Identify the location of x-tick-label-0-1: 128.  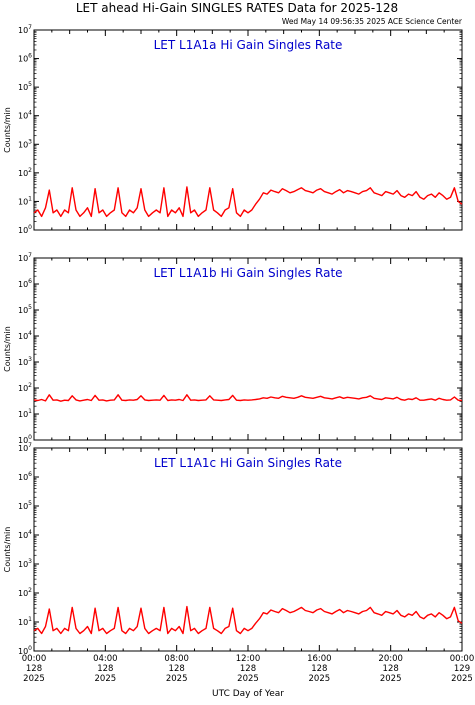
(34, 669).